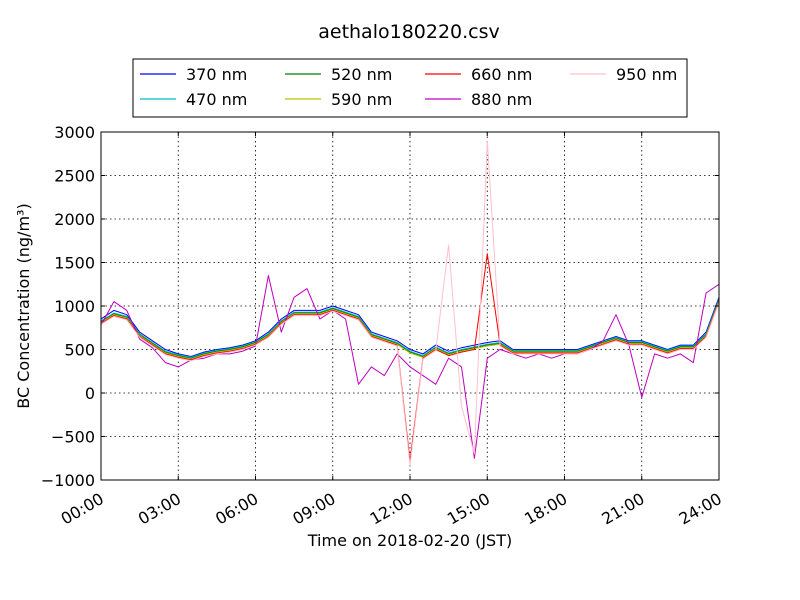 The width and height of the screenshot is (800, 600). What do you see at coordinates (216, 99) in the screenshot?
I see `legend-label: 470 nm` at bounding box center [216, 99].